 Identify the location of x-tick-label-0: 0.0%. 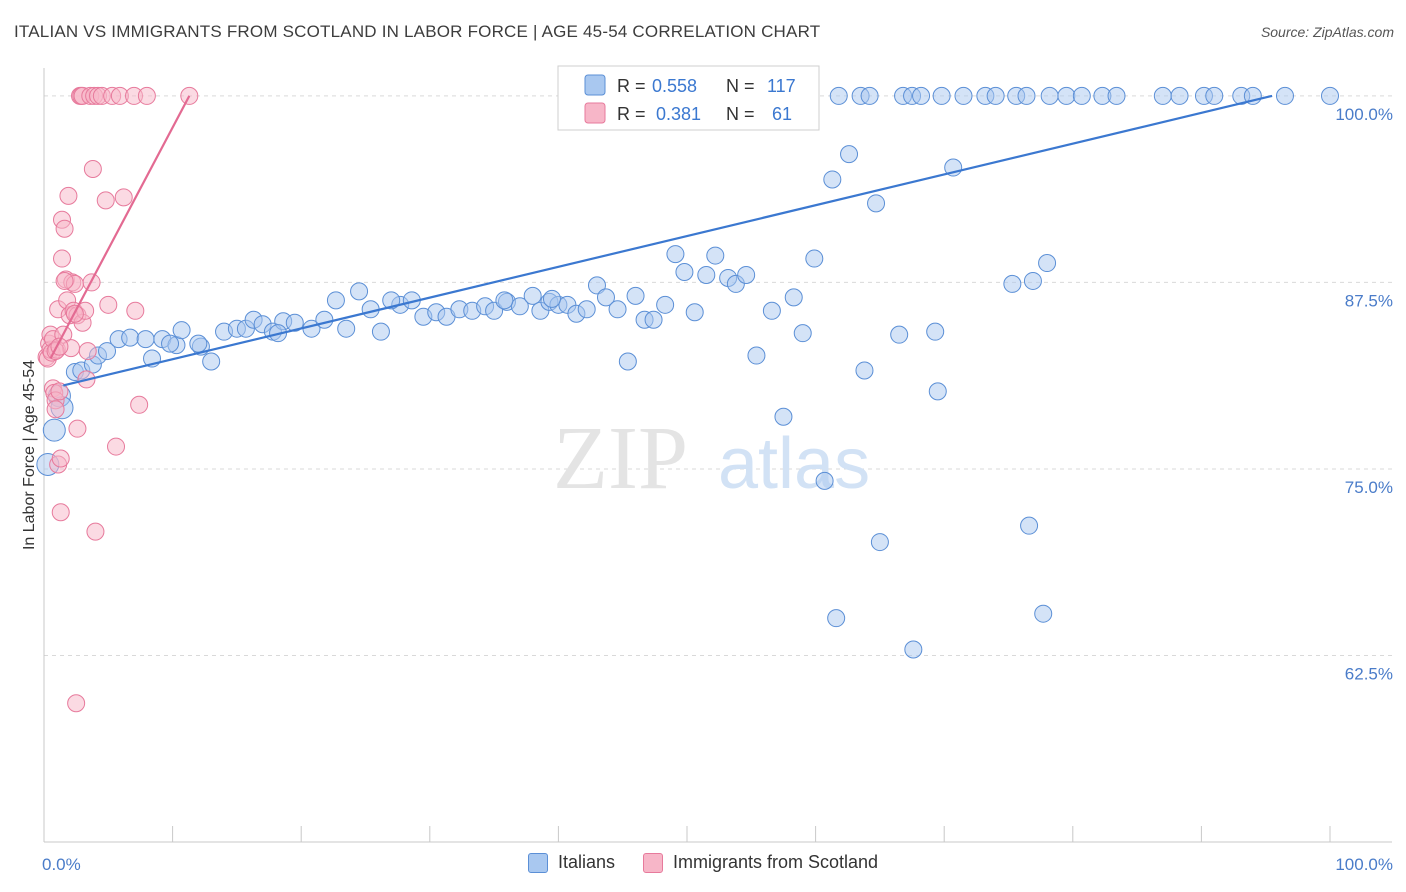
(61, 864).